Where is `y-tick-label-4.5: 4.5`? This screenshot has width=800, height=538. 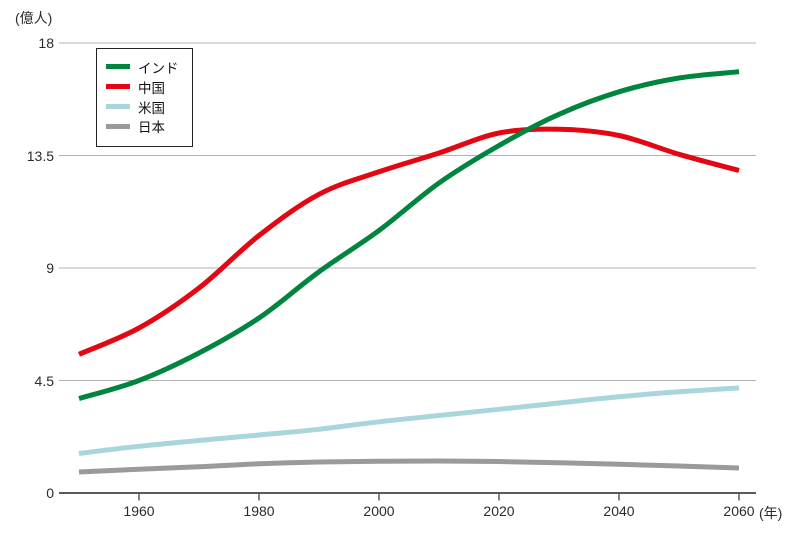
y-tick-label-4.5: 4.5 is located at coordinates (44, 380).